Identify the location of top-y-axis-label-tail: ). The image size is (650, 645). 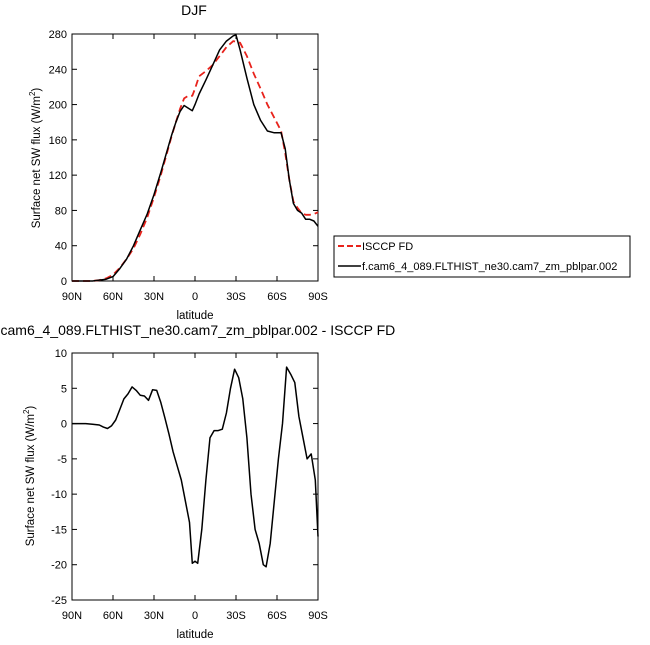
(37, 90).